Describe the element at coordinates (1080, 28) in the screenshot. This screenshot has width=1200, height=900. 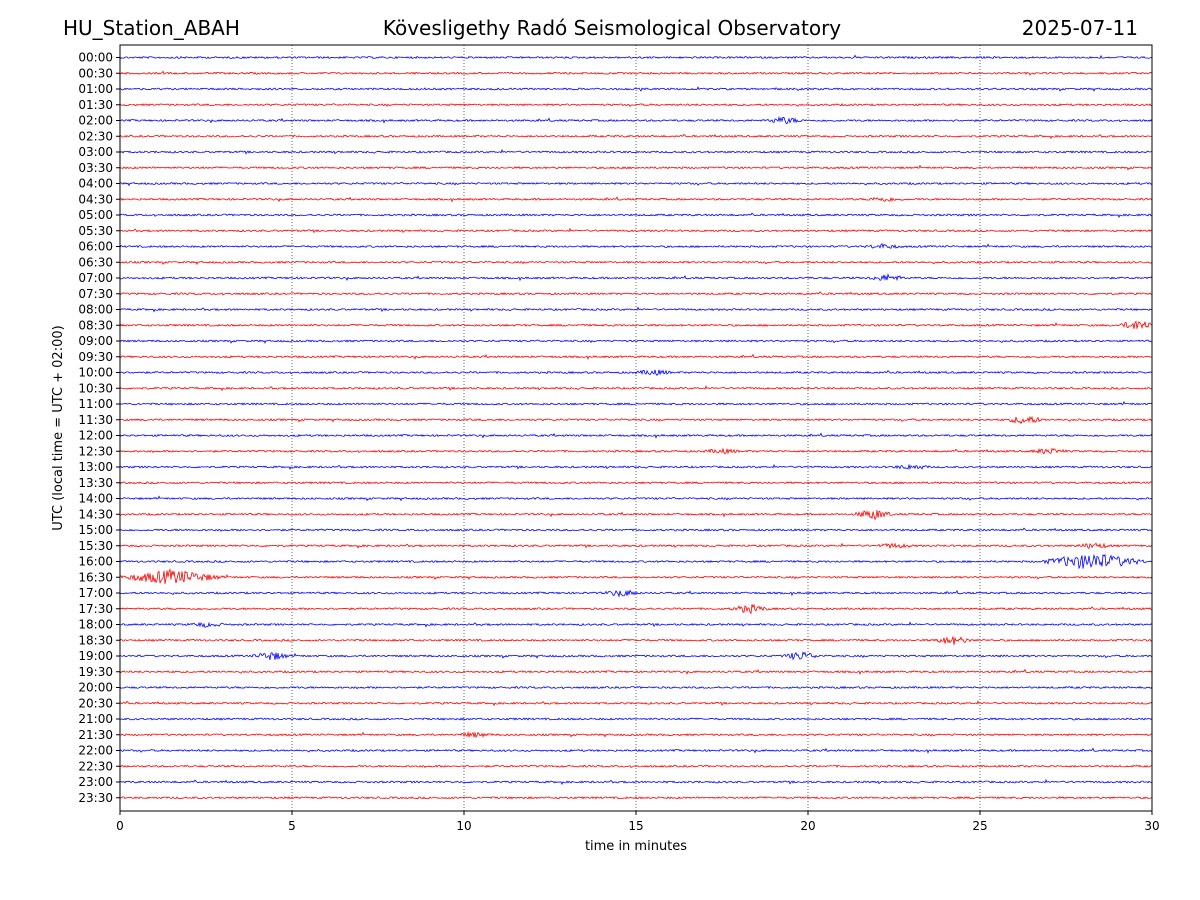
I see `chart-date: 2025-07-11` at that location.